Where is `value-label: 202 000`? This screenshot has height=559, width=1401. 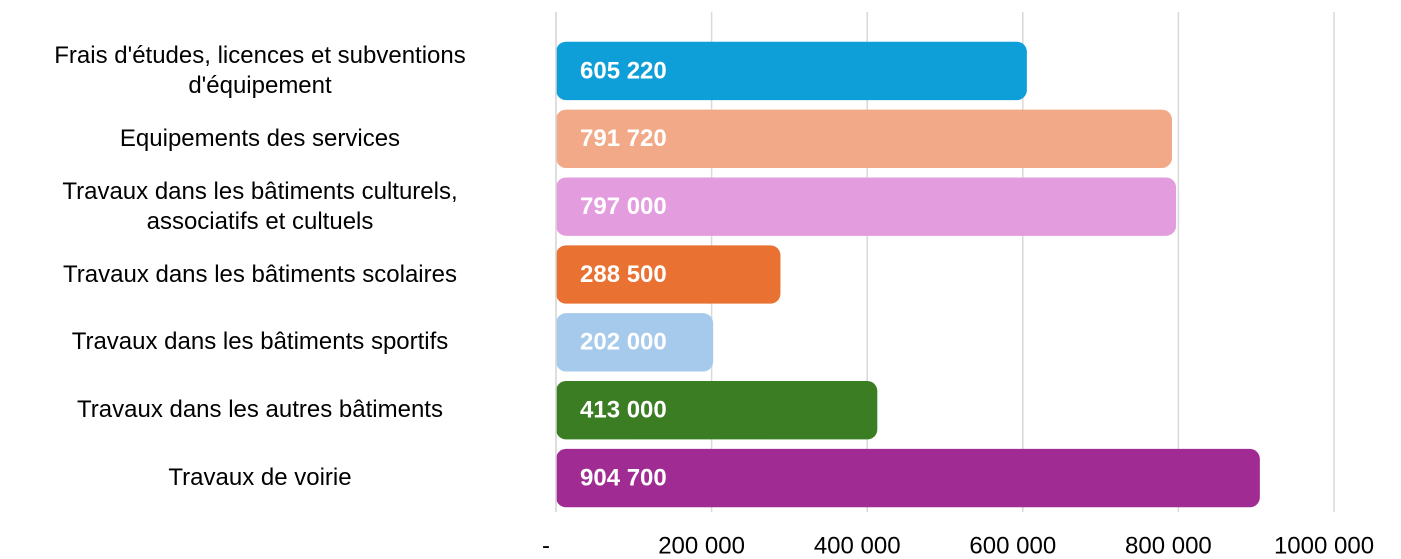 value-label: 202 000 is located at coordinates (623, 342).